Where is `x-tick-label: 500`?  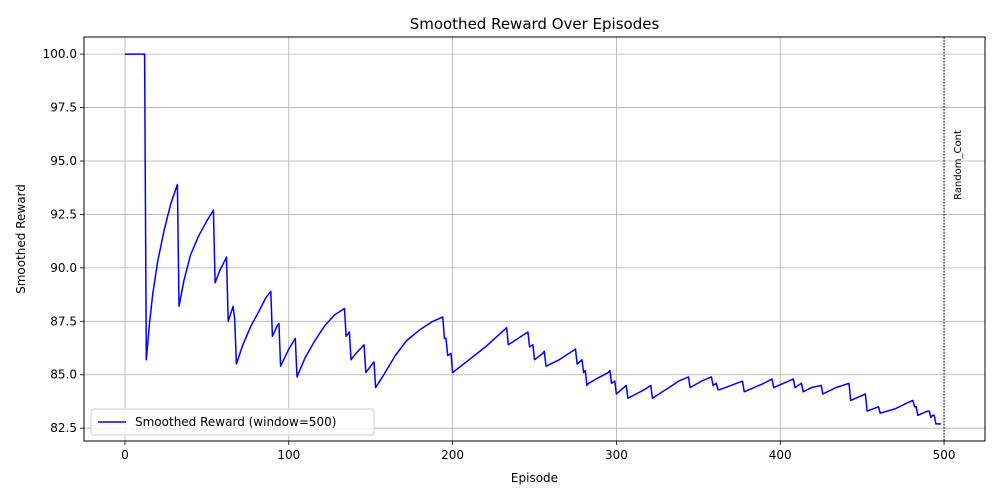 x-tick-label: 500 is located at coordinates (944, 455).